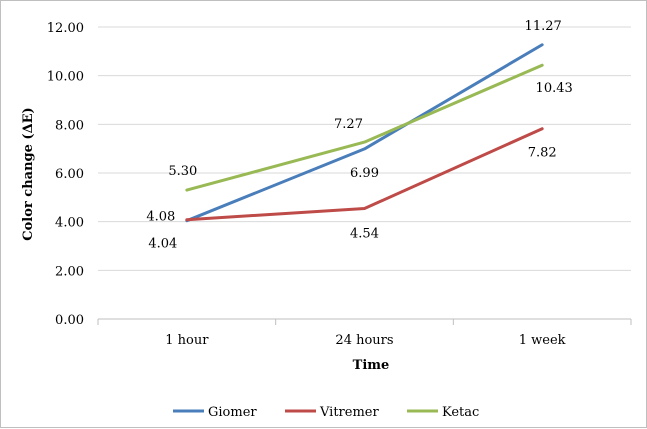 The image size is (647, 429). Describe the element at coordinates (364, 234) in the screenshot. I see `data-label-vitremer: 4.54` at that location.